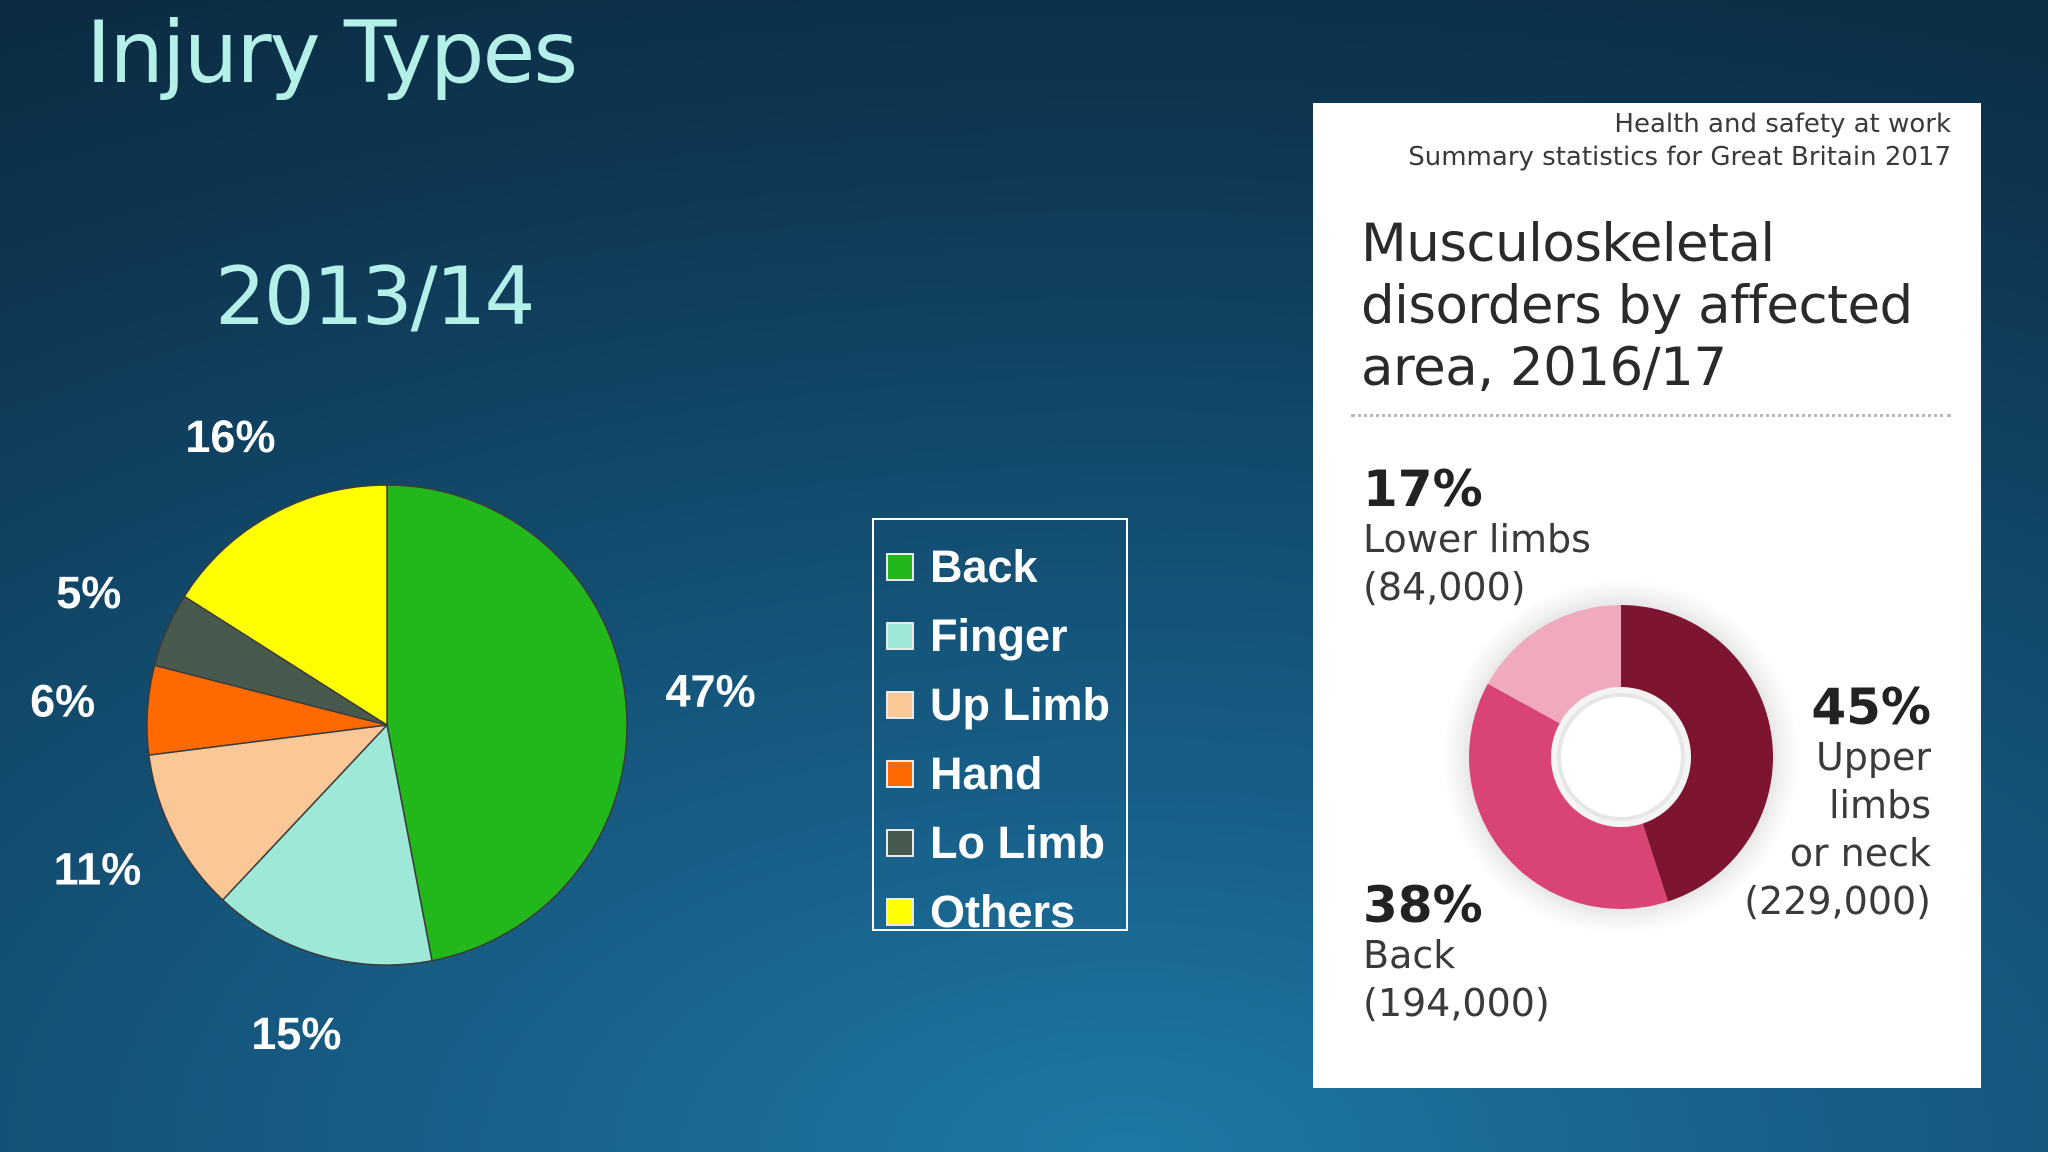  I want to click on stat-lower-limbs: 17% Lower limbs (84,000), so click(1477, 537).